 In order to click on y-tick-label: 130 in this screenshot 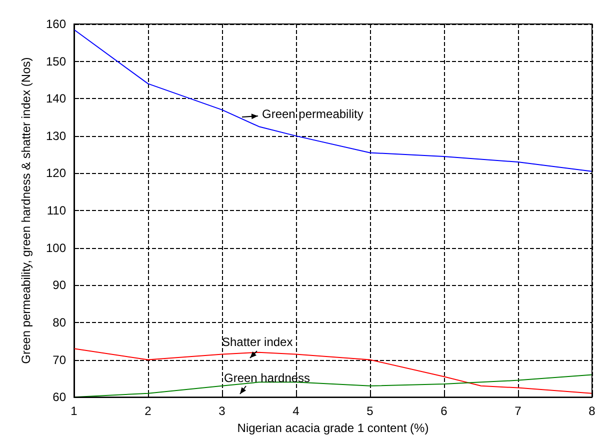, I will do `click(56, 135)`.